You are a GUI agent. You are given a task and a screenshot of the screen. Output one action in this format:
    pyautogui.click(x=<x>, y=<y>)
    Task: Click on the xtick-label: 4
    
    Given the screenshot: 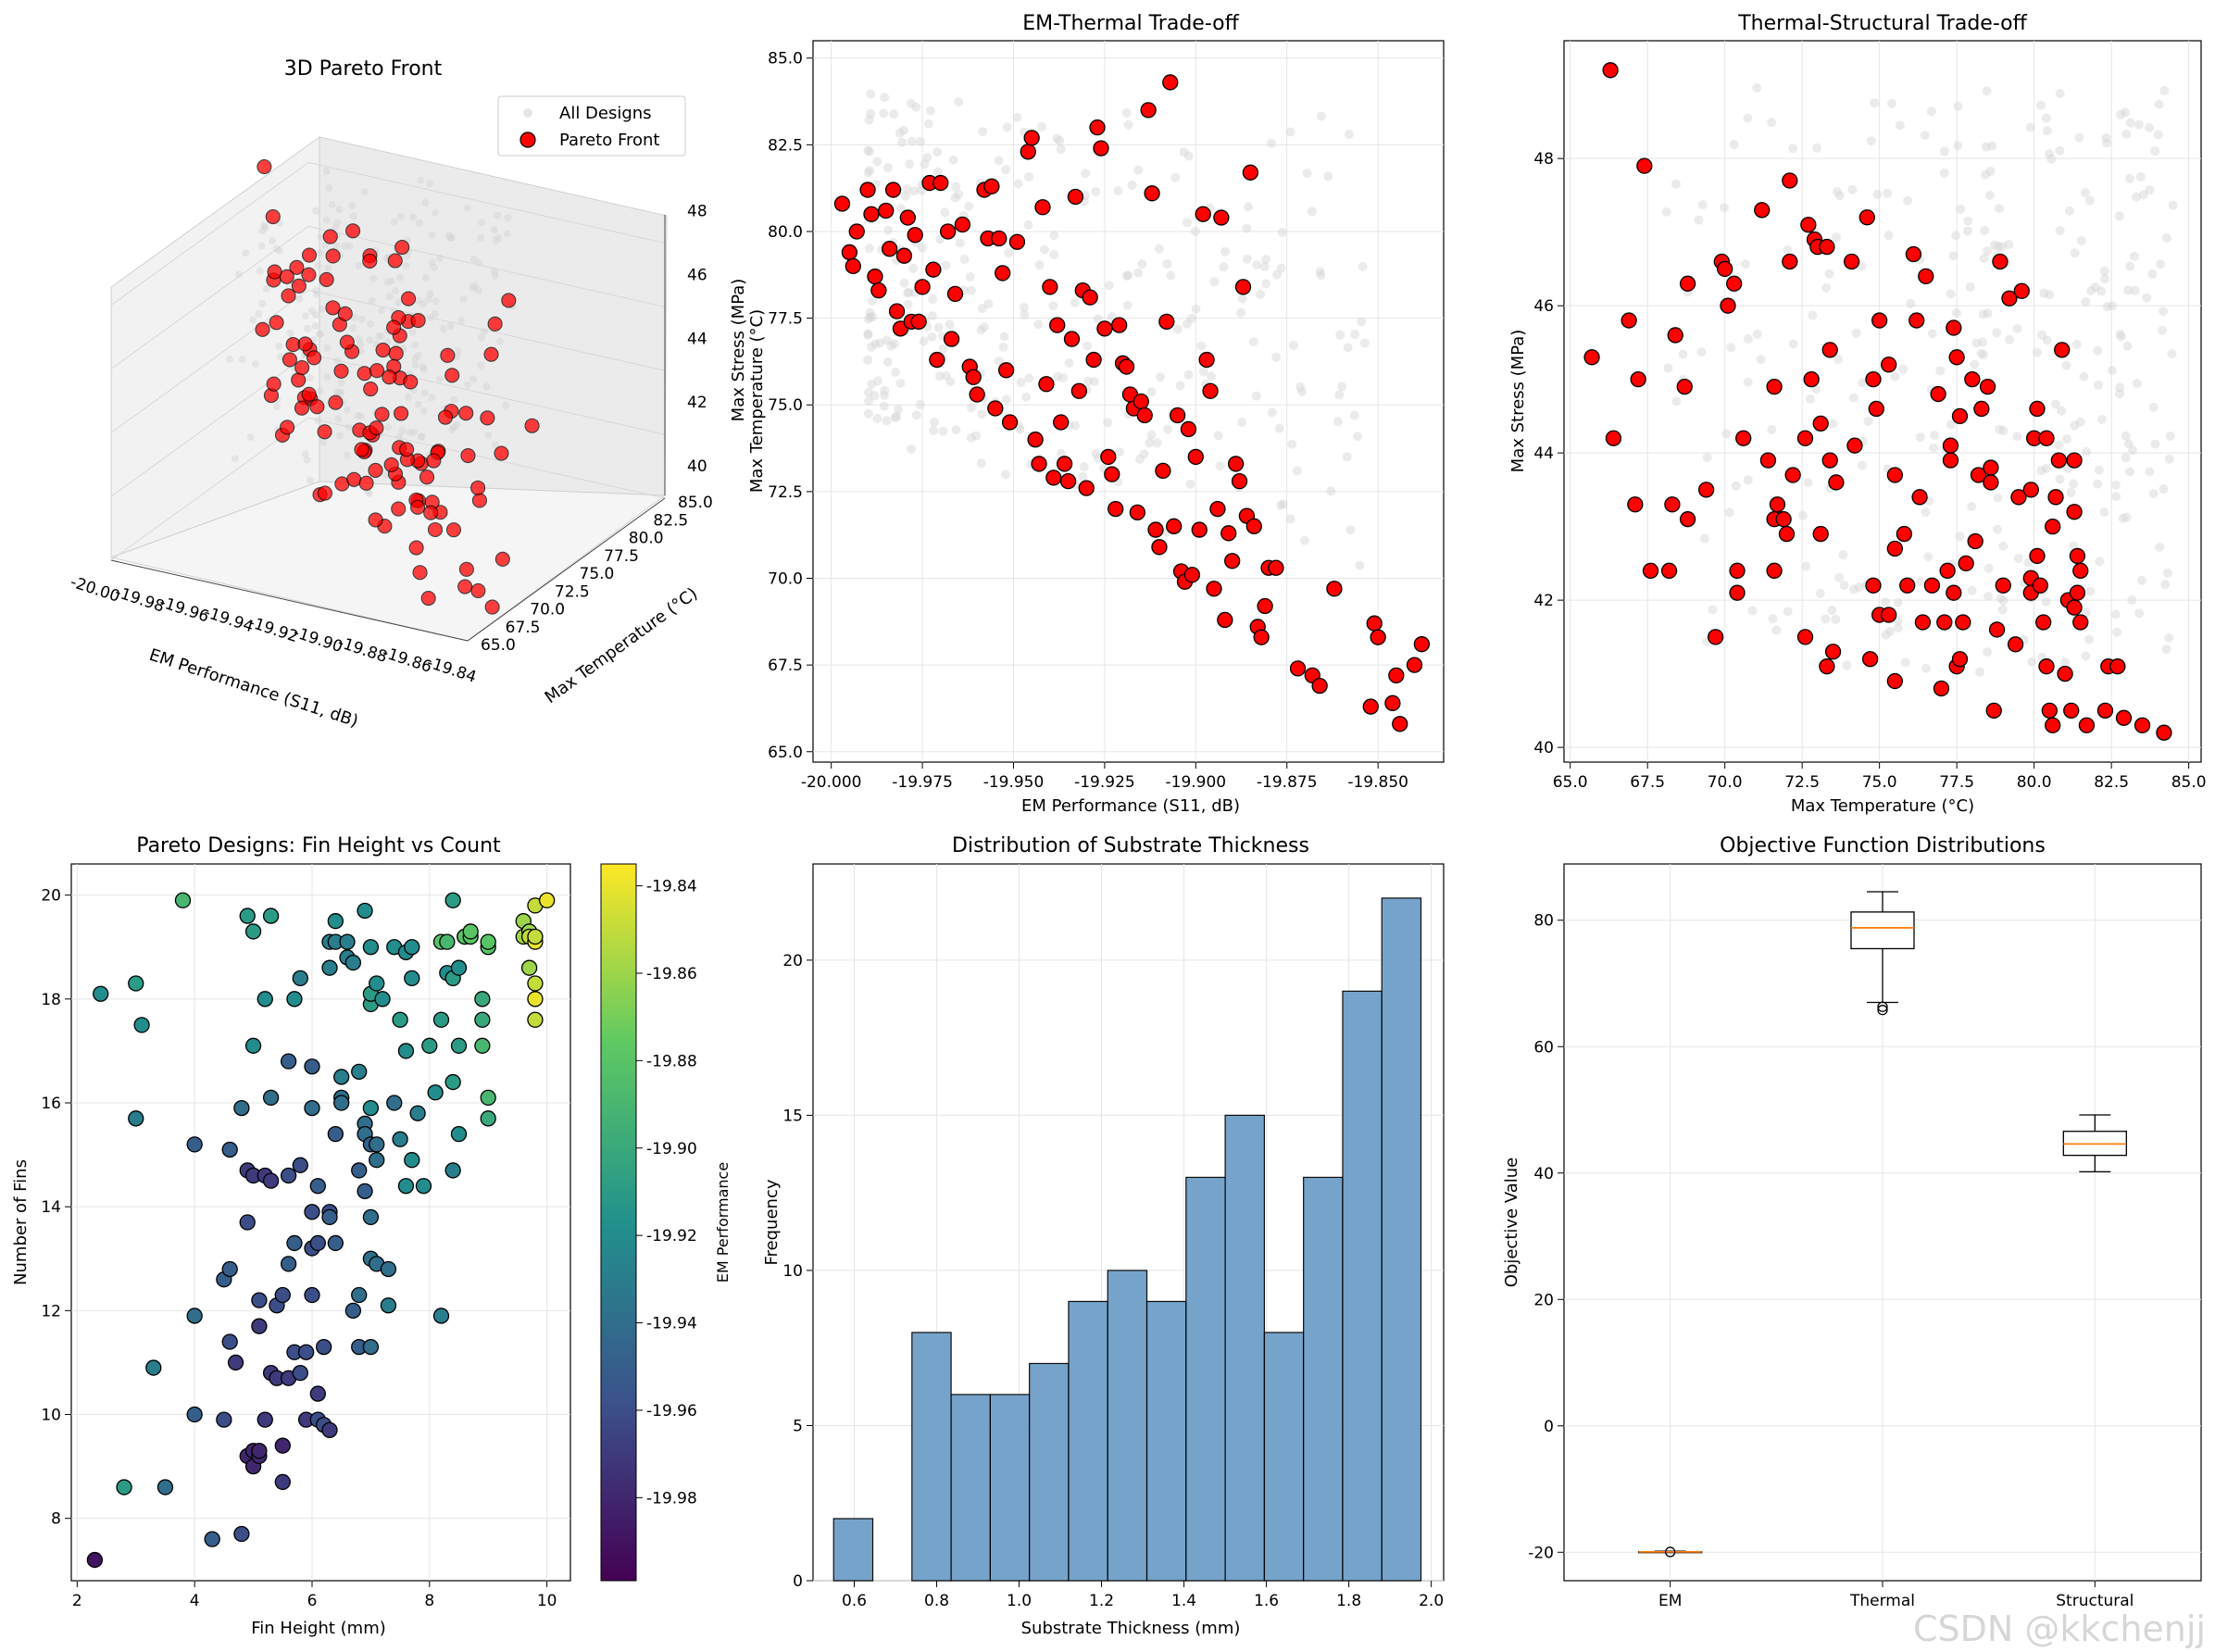 What is the action you would take?
    pyautogui.click(x=195, y=1601)
    